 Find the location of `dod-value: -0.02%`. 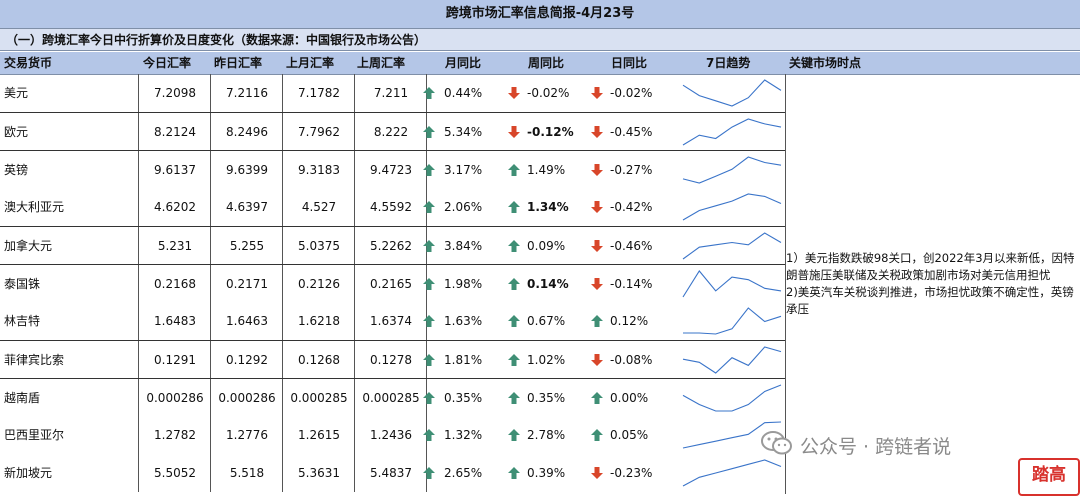

dod-value: -0.02% is located at coordinates (631, 93).